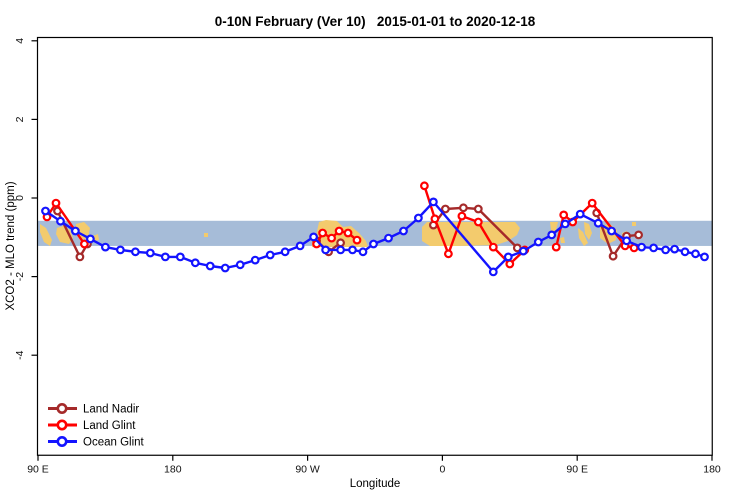 The width and height of the screenshot is (750, 500). I want to click on land-shape-malaya-borneo, so click(64, 235).